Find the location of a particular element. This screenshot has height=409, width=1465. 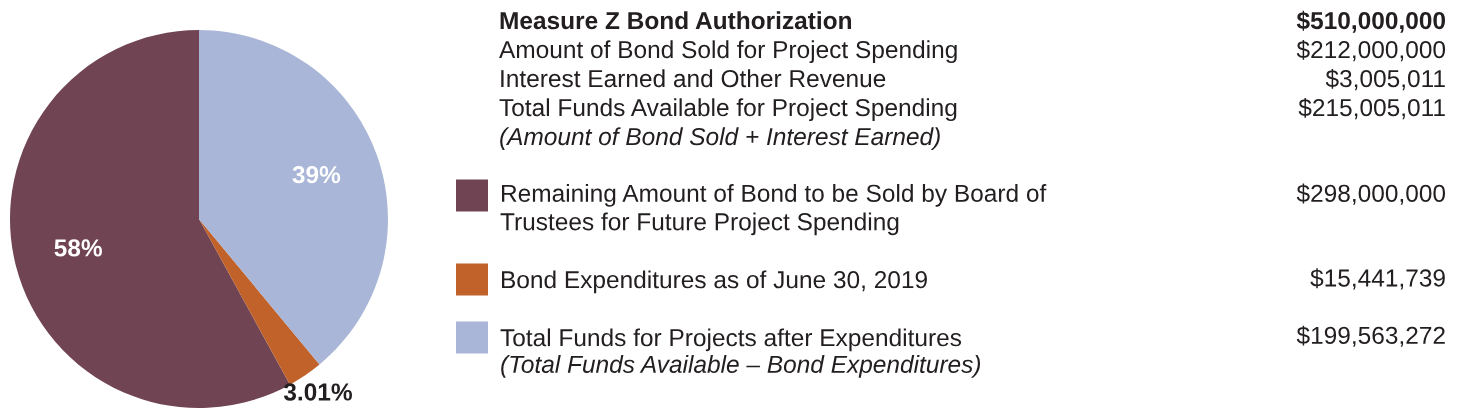

text: $3,005,011 is located at coordinates (1385, 79).